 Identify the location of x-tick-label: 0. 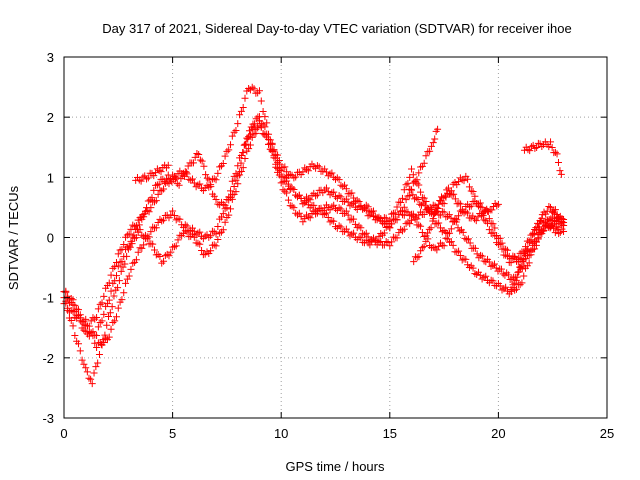
(63, 433).